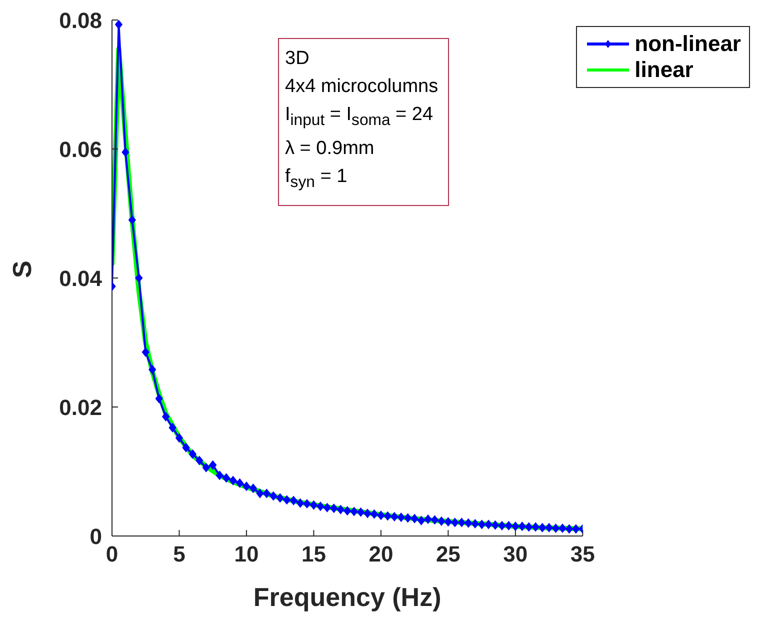 This screenshot has width=774, height=630. Describe the element at coordinates (80, 149) in the screenshot. I see `y-tick-label: 0.06` at that location.